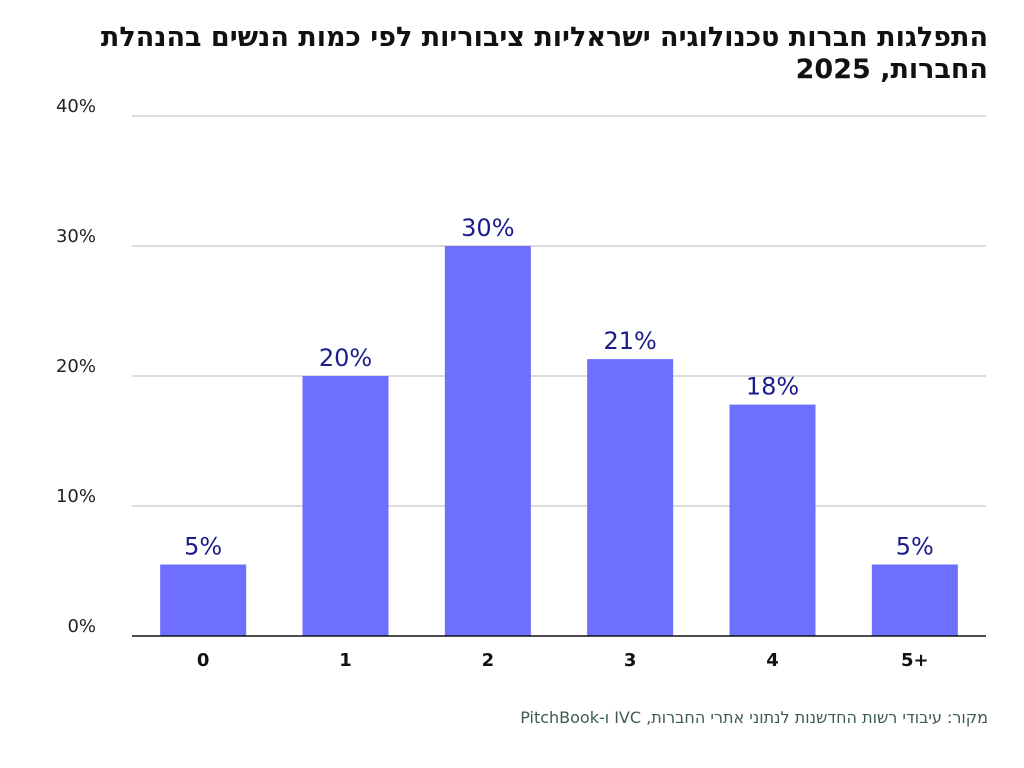 The width and height of the screenshot is (1024, 768). Describe the element at coordinates (345, 358) in the screenshot. I see `data-label: 20%` at that location.